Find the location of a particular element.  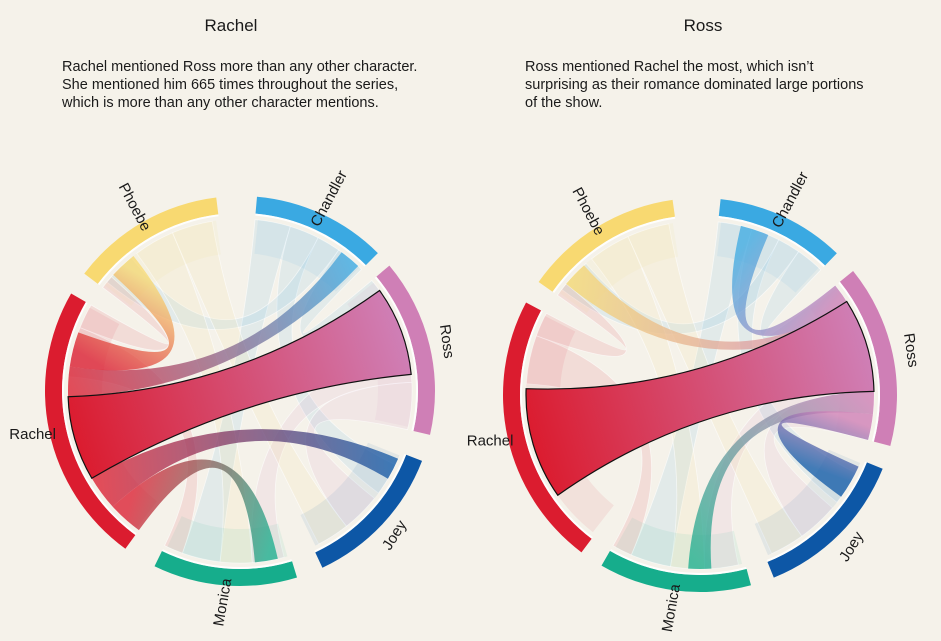

chord-label-joey: Joey is located at coordinates (851, 546).